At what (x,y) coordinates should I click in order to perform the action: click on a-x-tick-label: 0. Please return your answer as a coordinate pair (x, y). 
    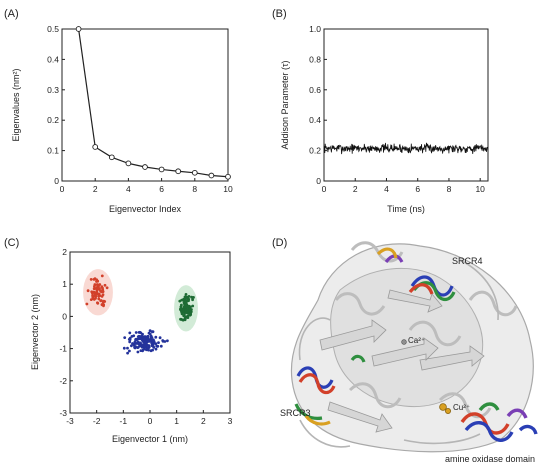
    Looking at the image, I should click on (62, 189).